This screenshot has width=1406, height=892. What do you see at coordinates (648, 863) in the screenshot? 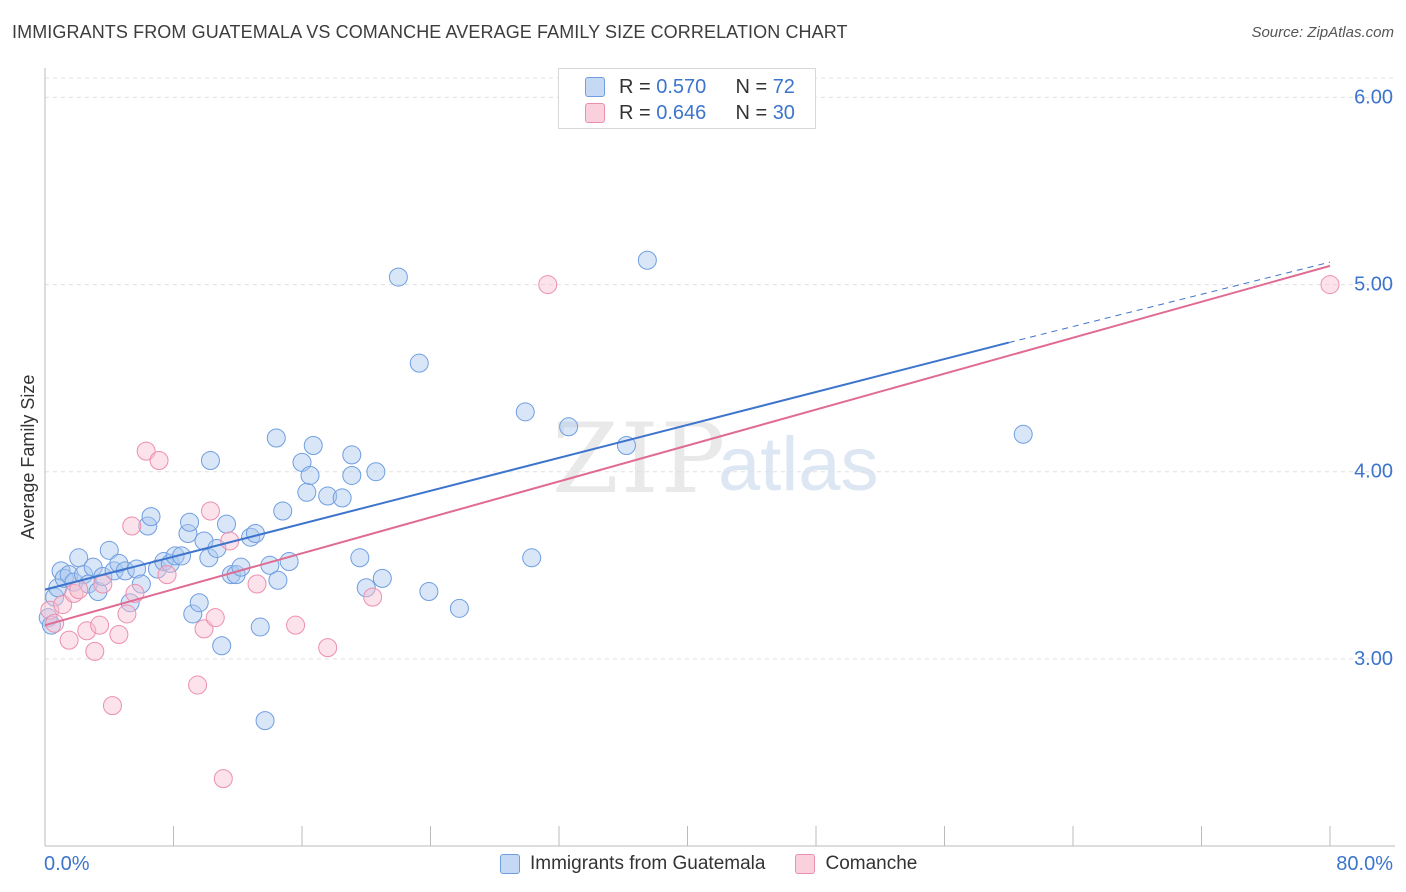
I see `series-label: Immigrants from Guatemala` at bounding box center [648, 863].